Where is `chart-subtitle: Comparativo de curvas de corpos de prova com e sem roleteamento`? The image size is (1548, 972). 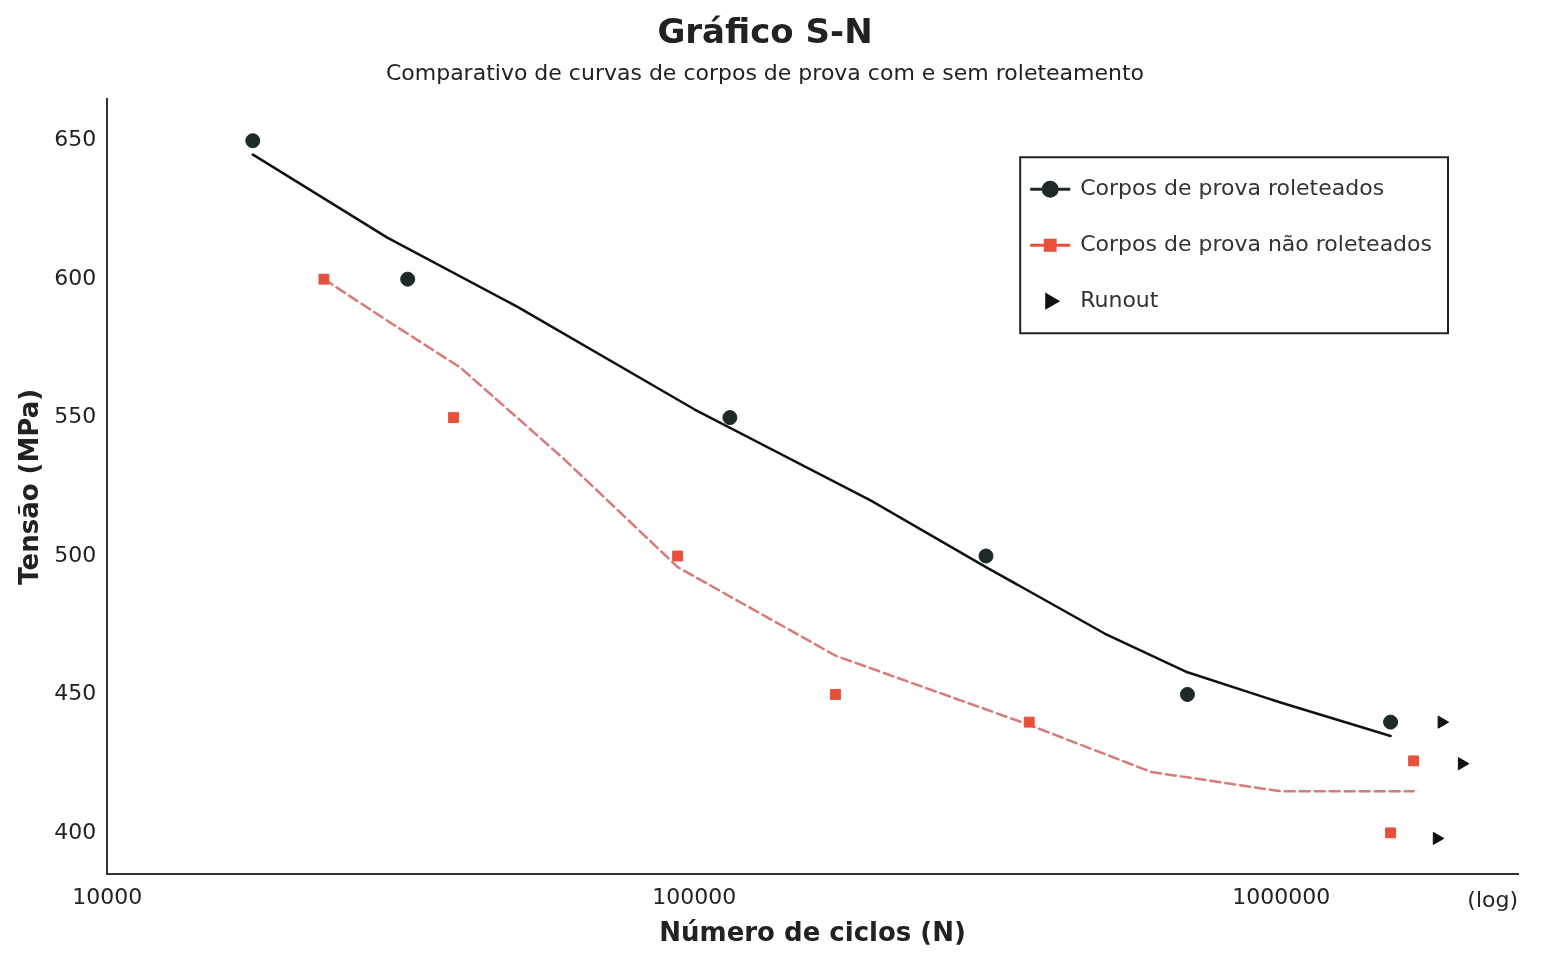 chart-subtitle: Comparativo de curvas de corpos de prova com e sem roleteamento is located at coordinates (765, 72).